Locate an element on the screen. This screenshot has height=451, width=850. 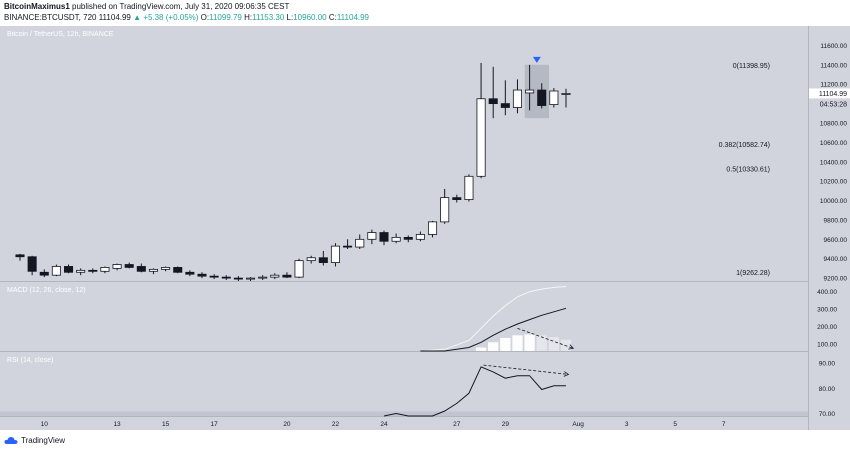
macd-tick-1: 200.00 is located at coordinates (827, 327).